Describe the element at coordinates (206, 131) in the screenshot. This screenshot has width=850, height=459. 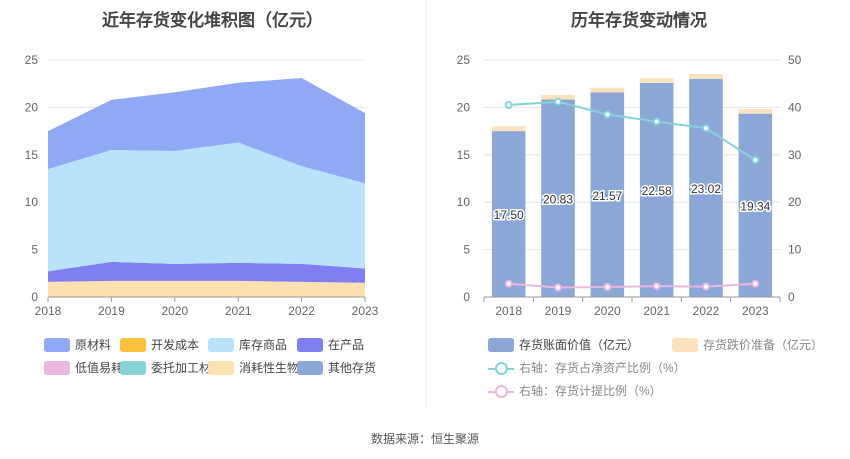
I see `area-原材料` at that location.